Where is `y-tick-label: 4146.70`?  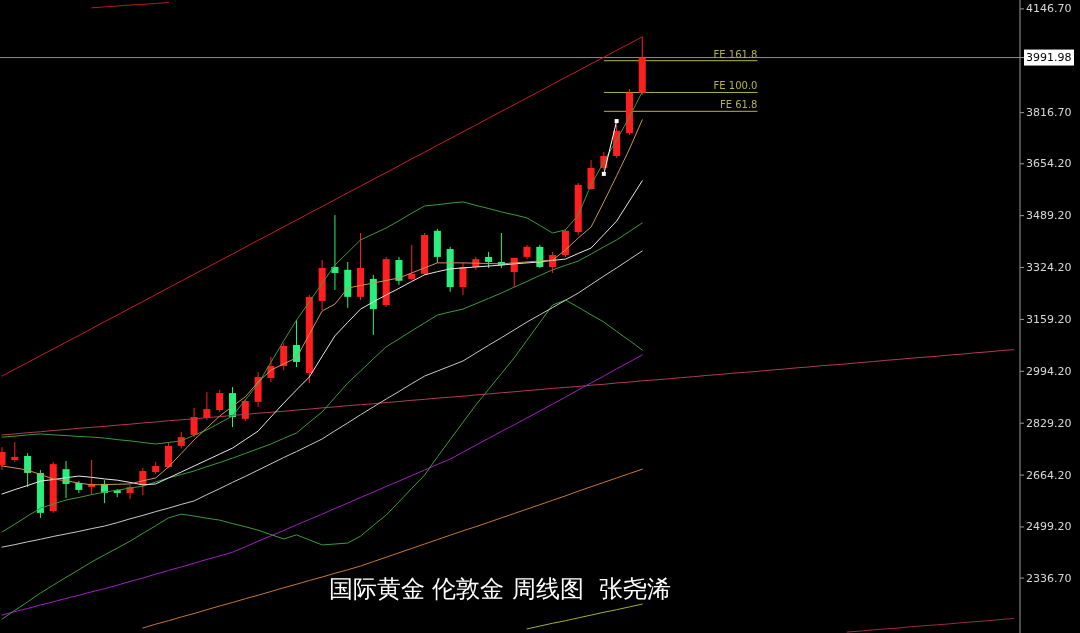
y-tick-label: 4146.70 is located at coordinates (1049, 9).